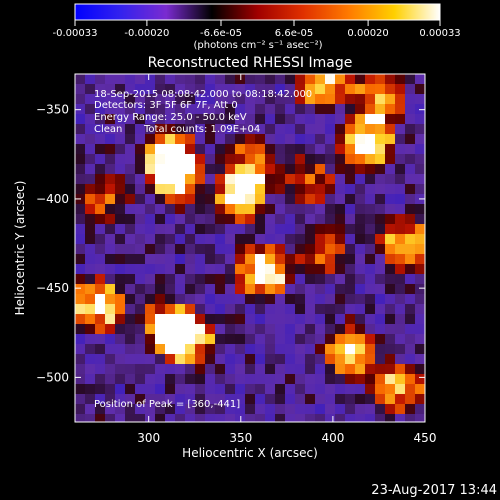 Image resolution: width=500 pixels, height=500 pixels. I want to click on y-tick-label: −400, so click(52, 199).